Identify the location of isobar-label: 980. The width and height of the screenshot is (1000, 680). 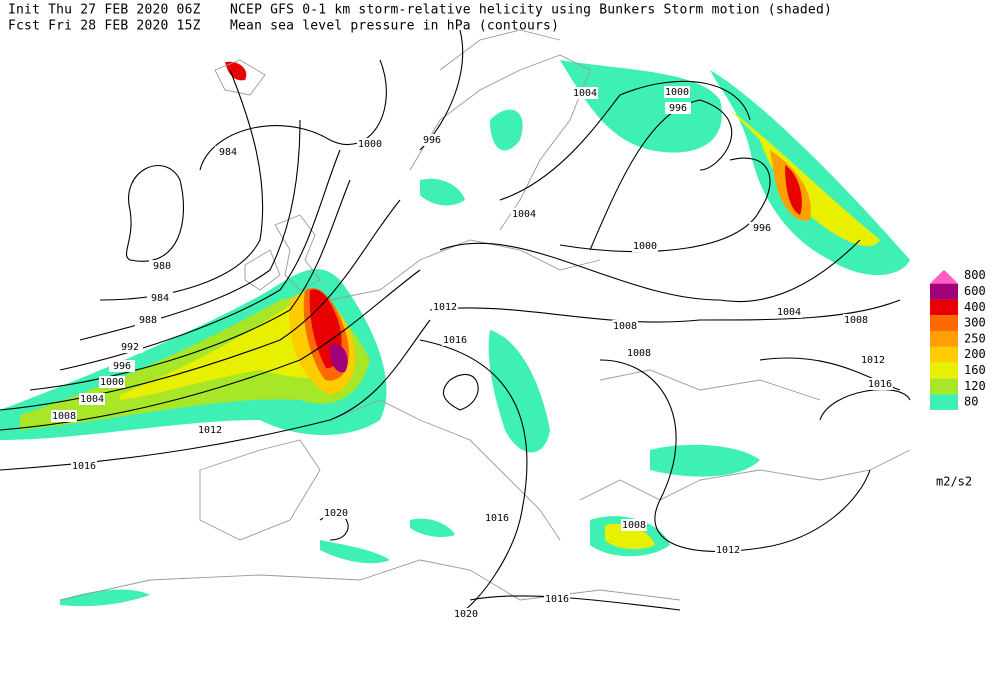
(162, 266).